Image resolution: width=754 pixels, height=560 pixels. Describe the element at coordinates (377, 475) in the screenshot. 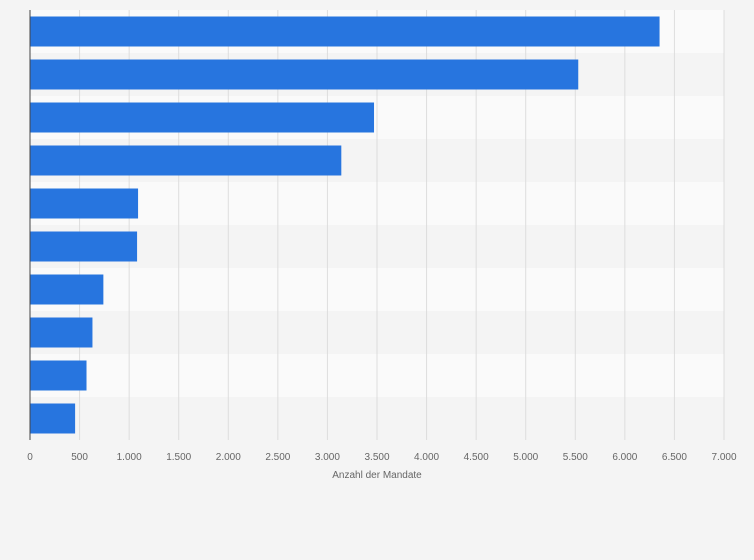

I see `x-axis-title: Anzahl der Mandate` at that location.